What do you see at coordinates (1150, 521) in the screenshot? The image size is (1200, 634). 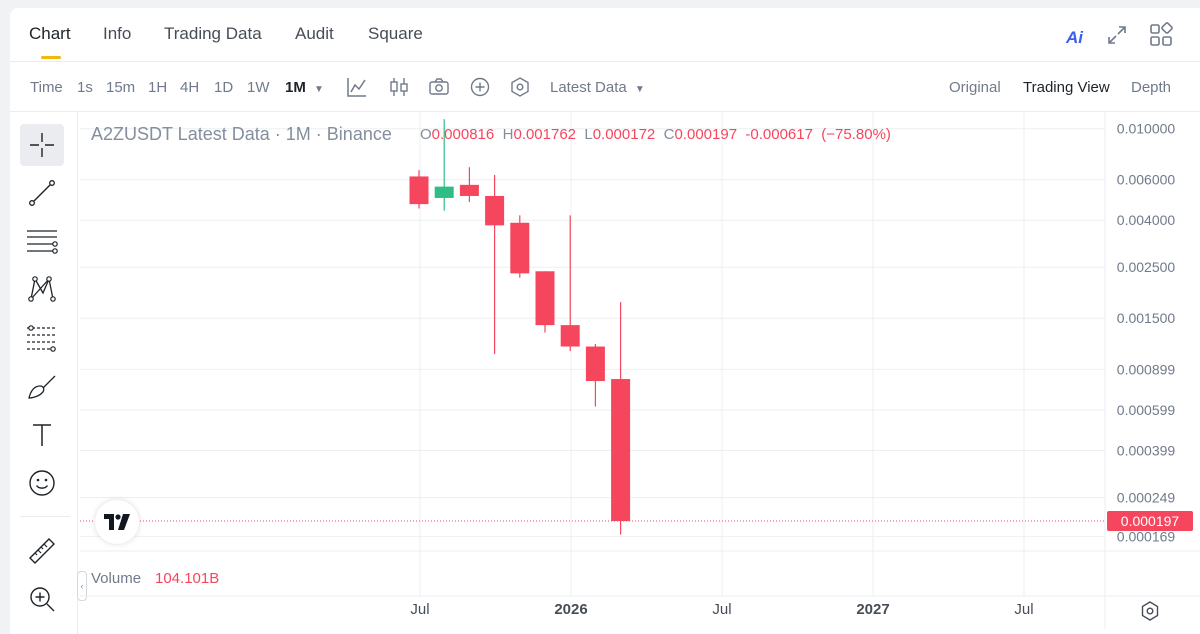 I see `last-price-tag: 0.000197` at bounding box center [1150, 521].